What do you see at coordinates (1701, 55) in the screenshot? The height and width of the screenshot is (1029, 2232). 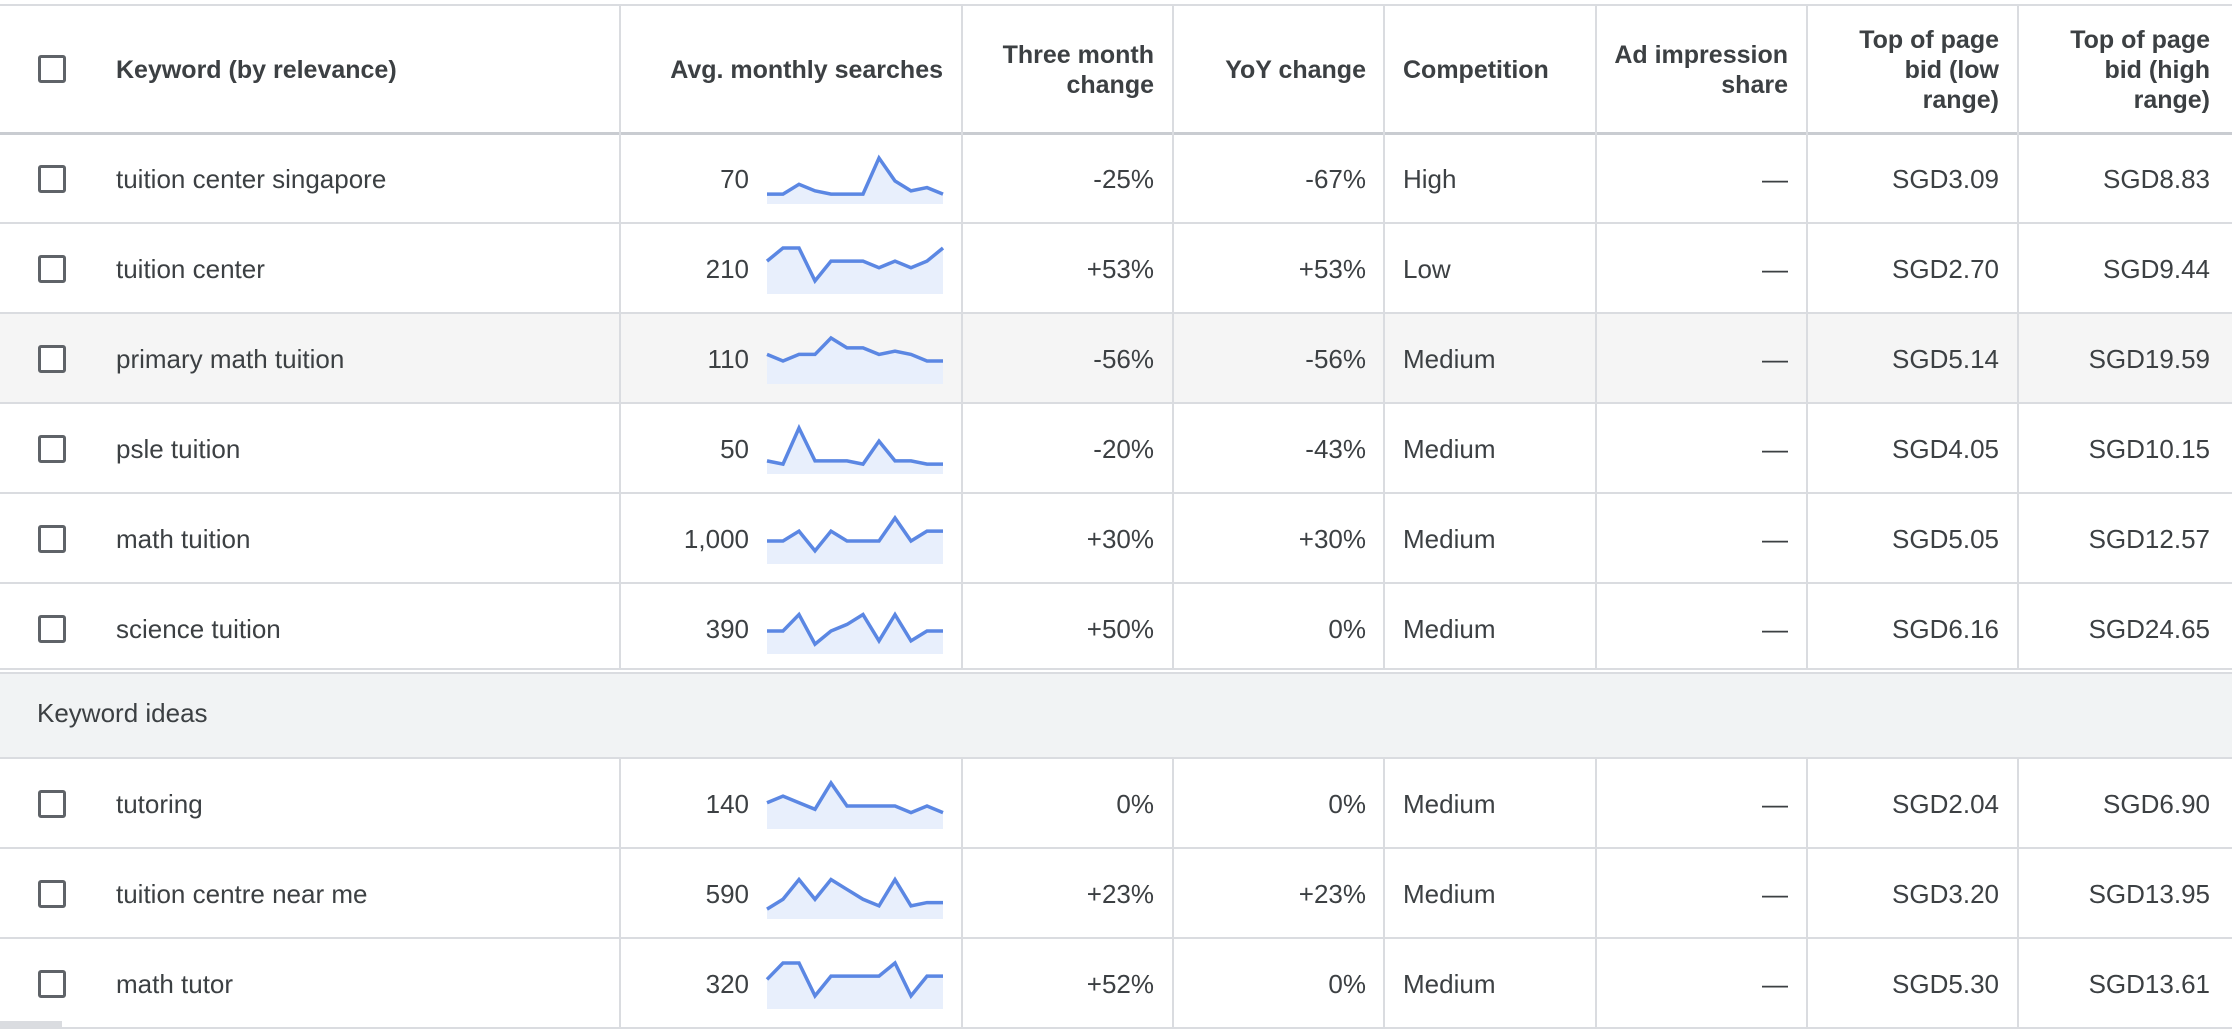 I see `header-ad-share-line1: Ad impression` at bounding box center [1701, 55].